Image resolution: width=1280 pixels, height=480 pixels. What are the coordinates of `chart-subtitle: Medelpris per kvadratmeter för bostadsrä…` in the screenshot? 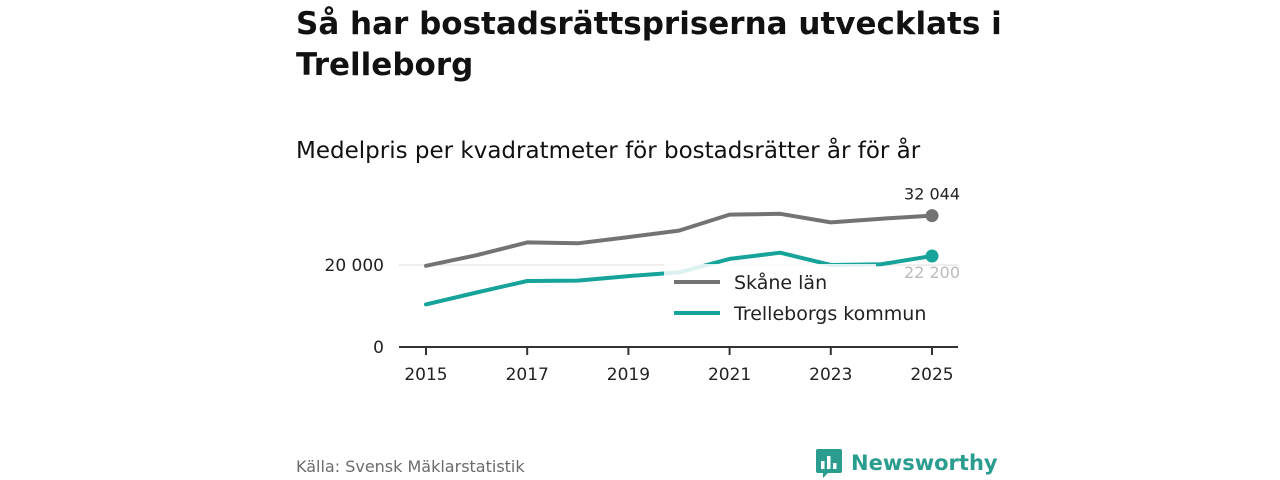 It's located at (608, 151).